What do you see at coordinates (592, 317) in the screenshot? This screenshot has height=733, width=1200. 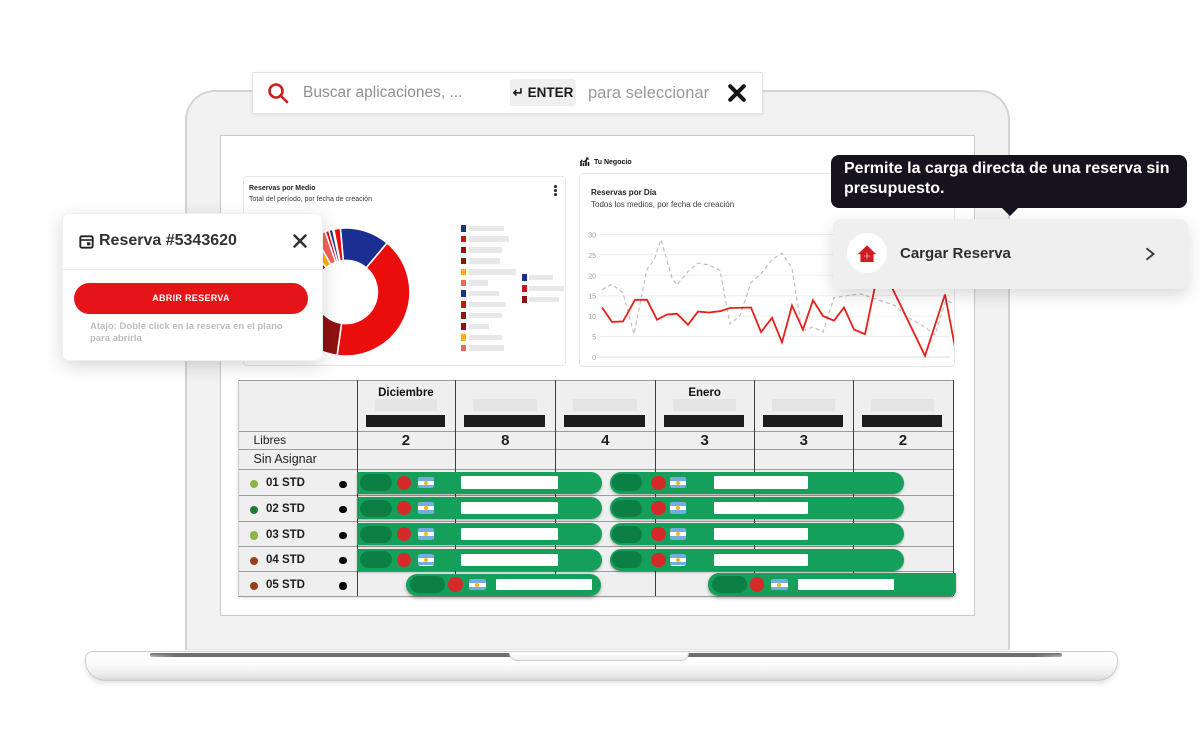 I see `svg-text: 10` at bounding box center [592, 317].